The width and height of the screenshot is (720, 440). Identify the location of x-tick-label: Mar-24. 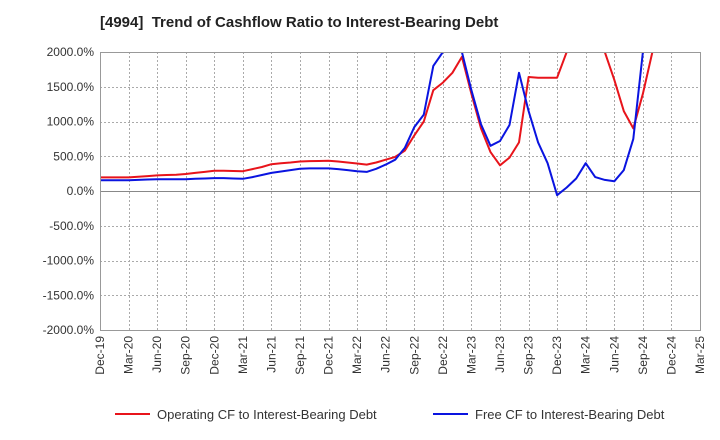
(586, 355).